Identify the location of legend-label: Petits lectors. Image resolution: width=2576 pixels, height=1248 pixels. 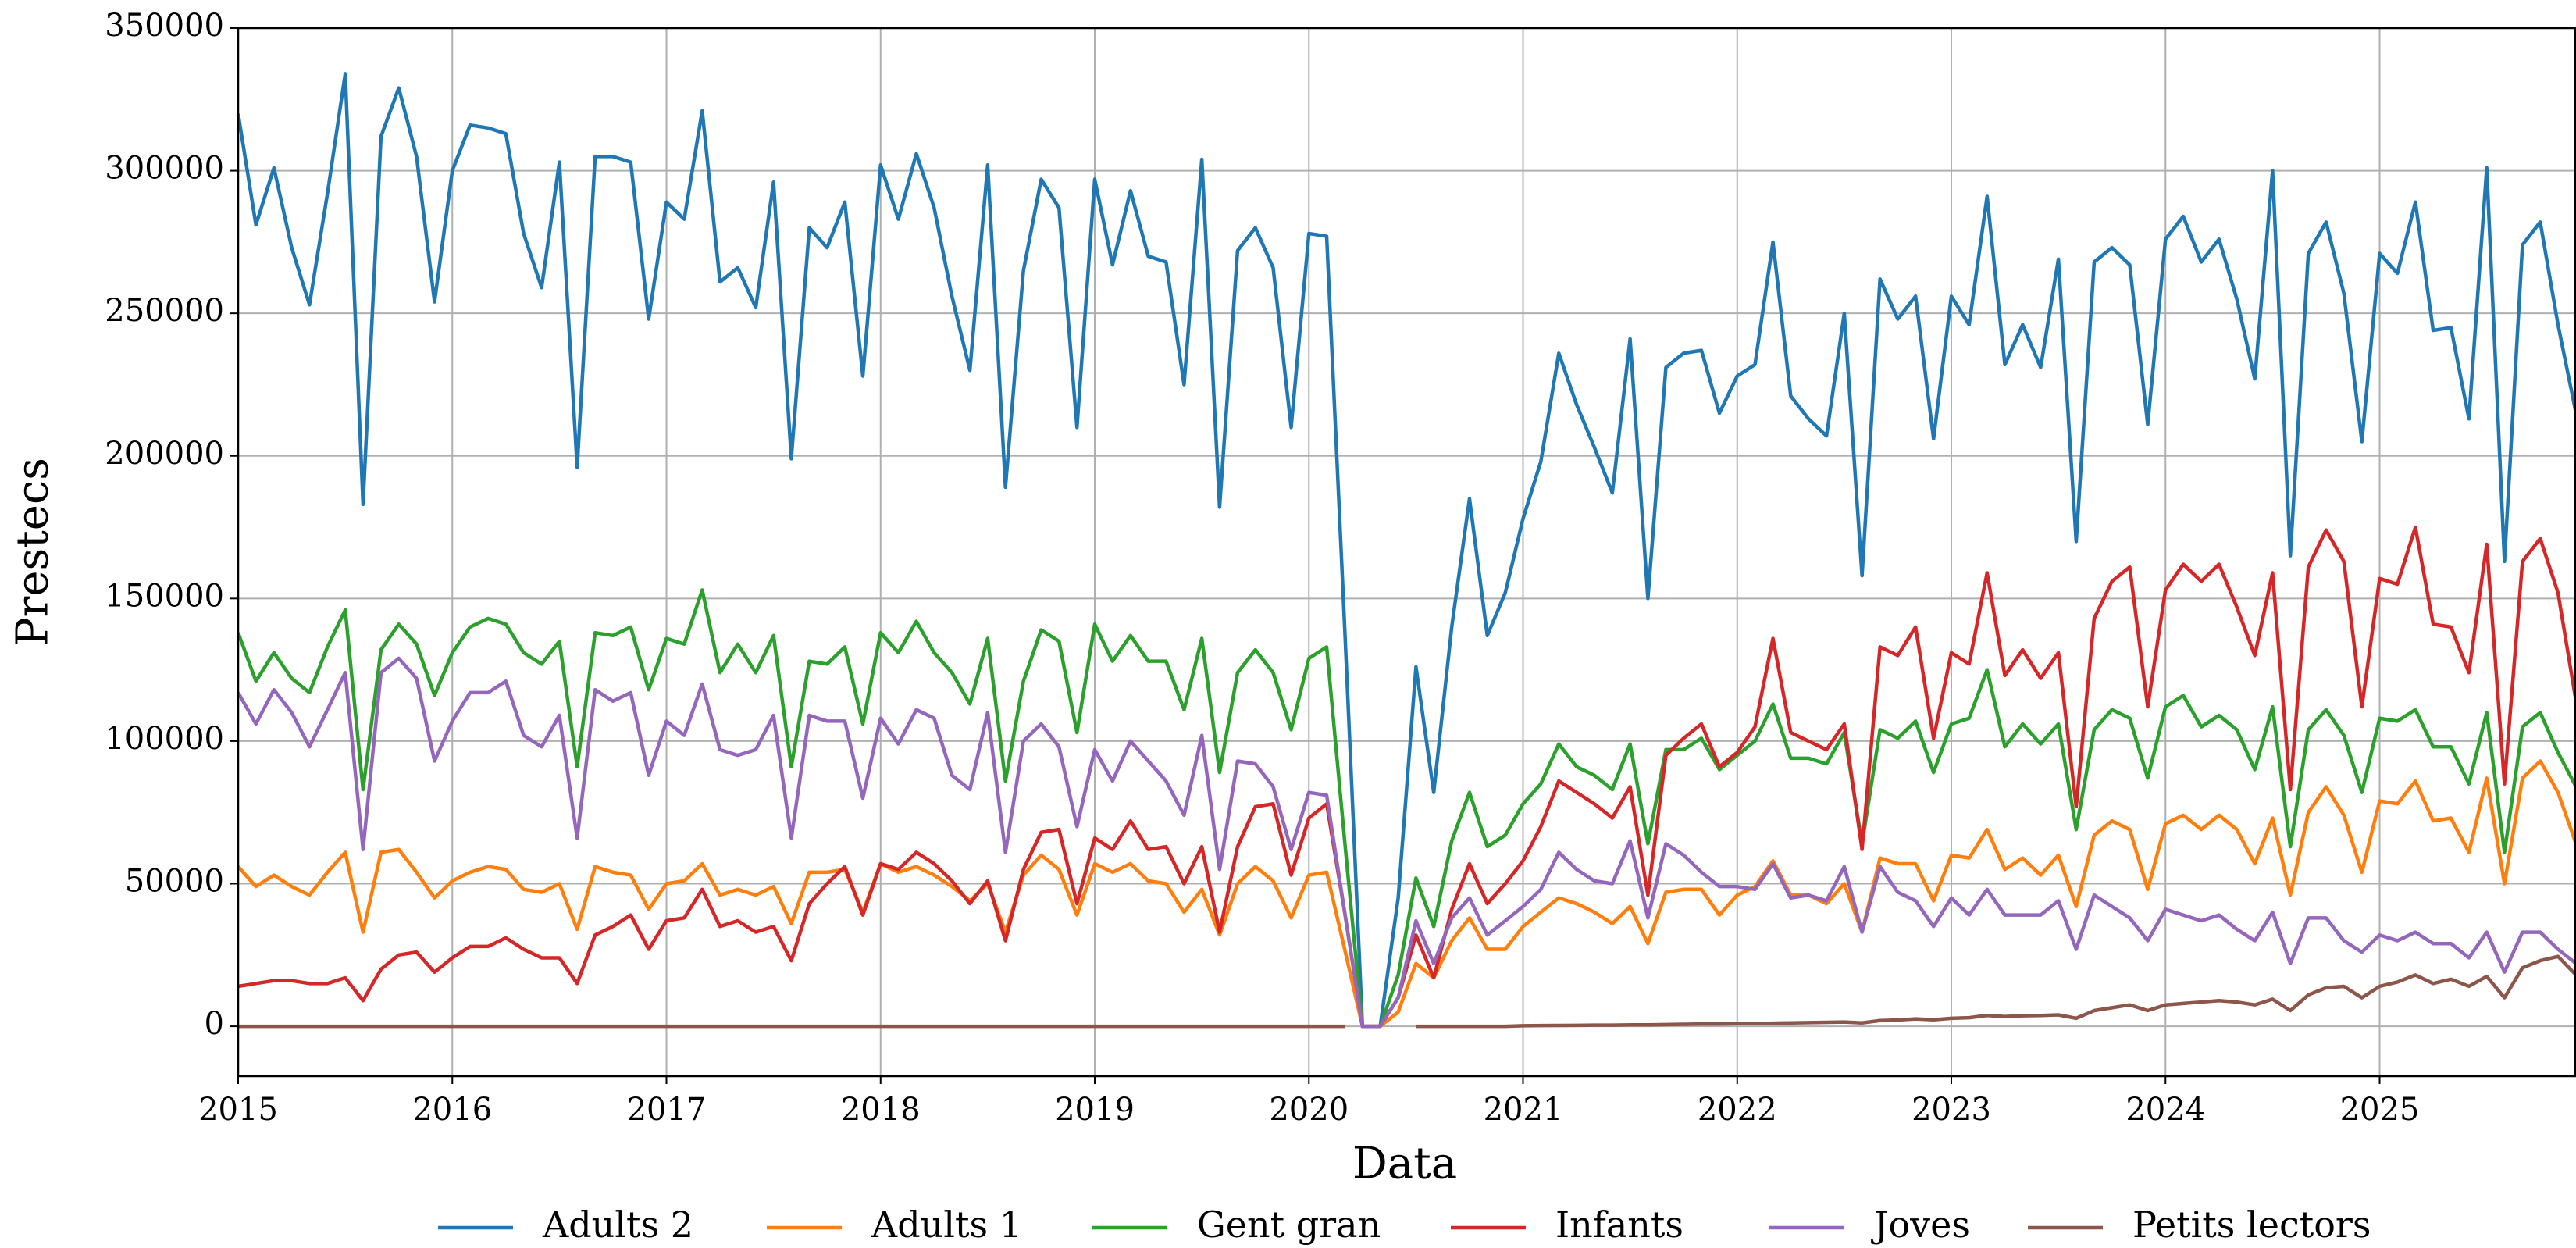
(2251, 1224).